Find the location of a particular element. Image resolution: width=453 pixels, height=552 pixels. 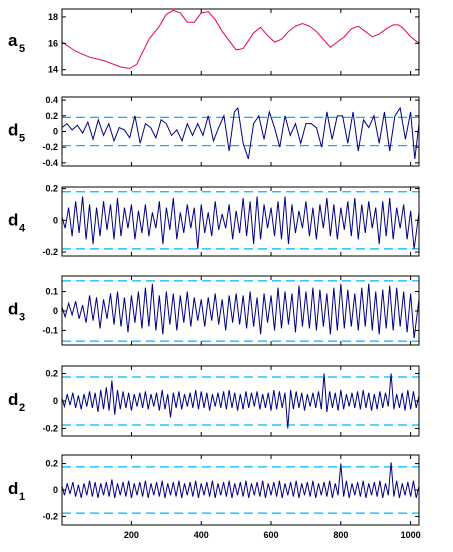

ytick-label: 0.4 is located at coordinates (51, 100).